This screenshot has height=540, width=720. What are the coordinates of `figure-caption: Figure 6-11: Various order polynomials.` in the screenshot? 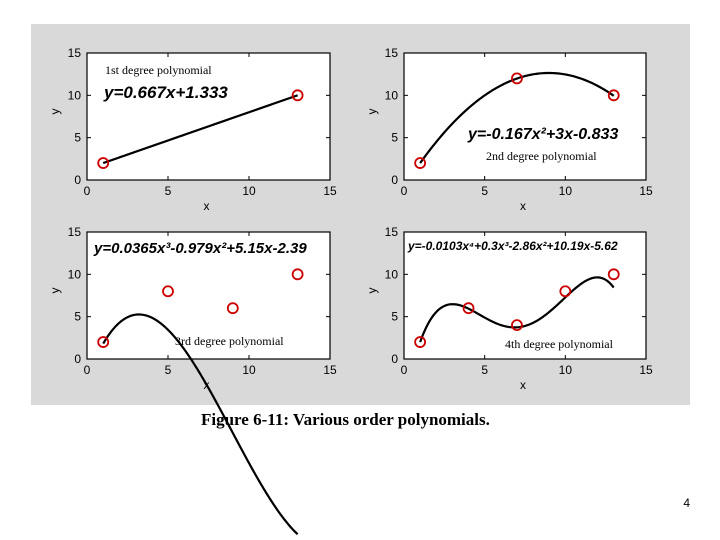 It's located at (360, 420).